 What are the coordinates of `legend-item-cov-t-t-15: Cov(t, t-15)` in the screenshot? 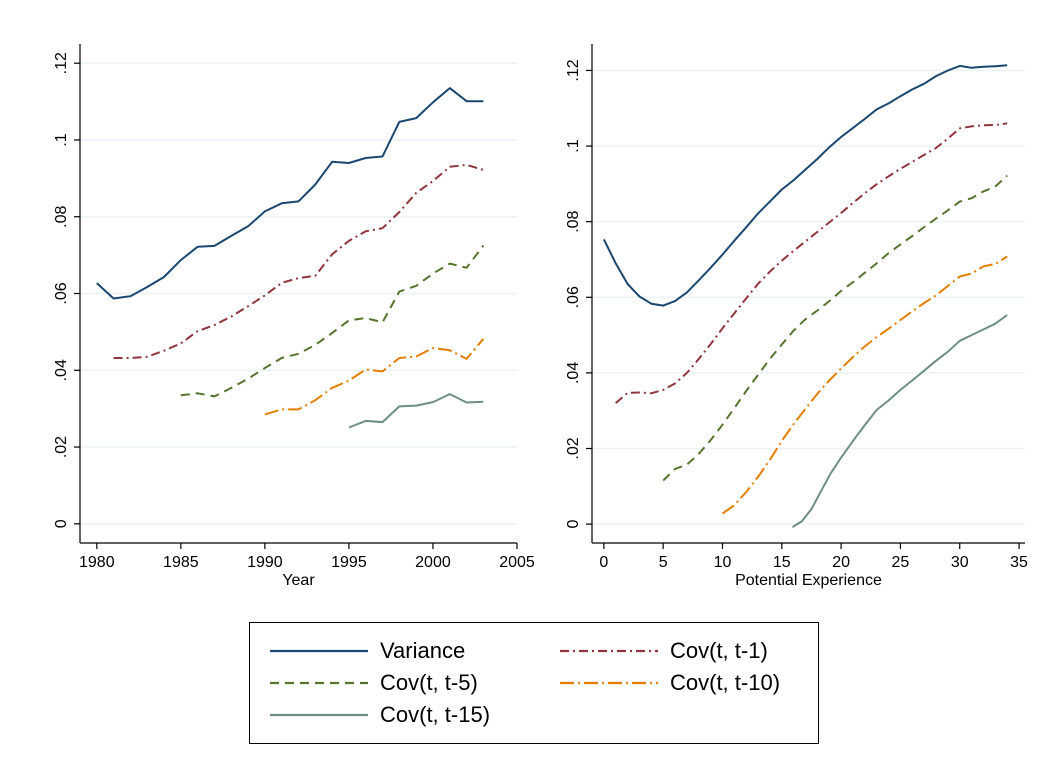 It's located at (387, 715).